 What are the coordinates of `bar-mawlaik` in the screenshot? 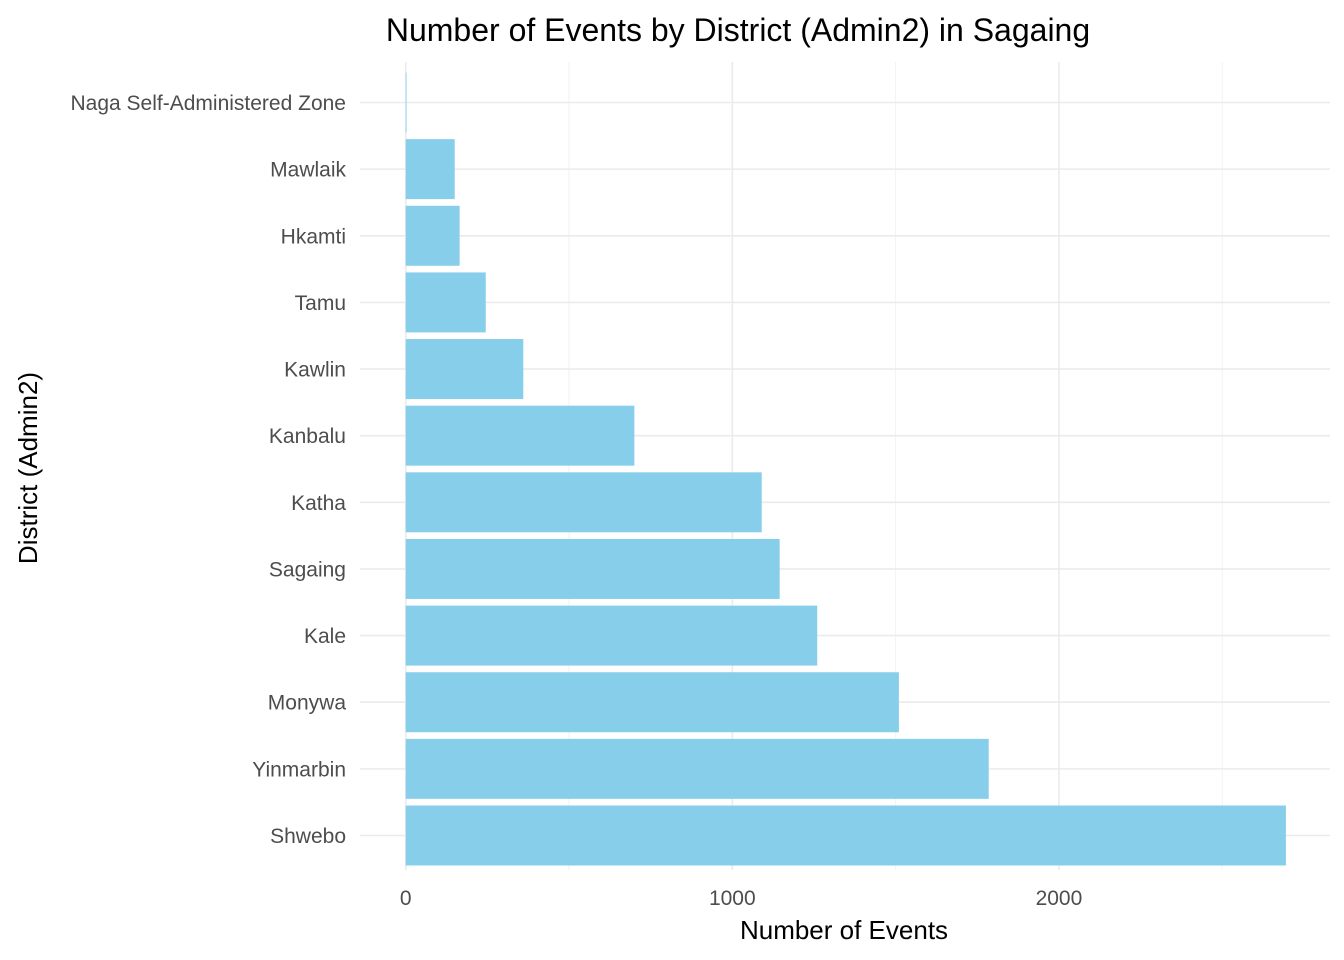 It's located at (430, 169).